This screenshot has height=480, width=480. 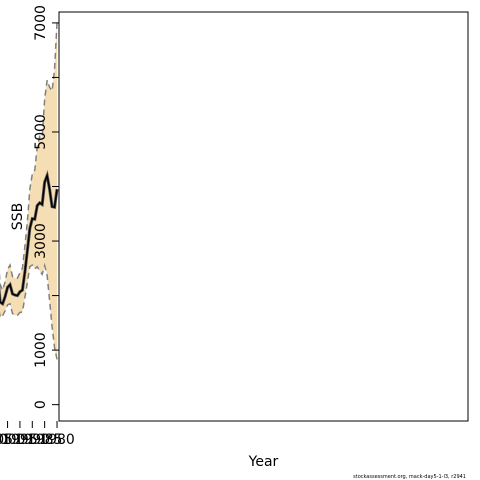 What do you see at coordinates (41, 350) in the screenshot?
I see `y-tick-label: 1000` at bounding box center [41, 350].